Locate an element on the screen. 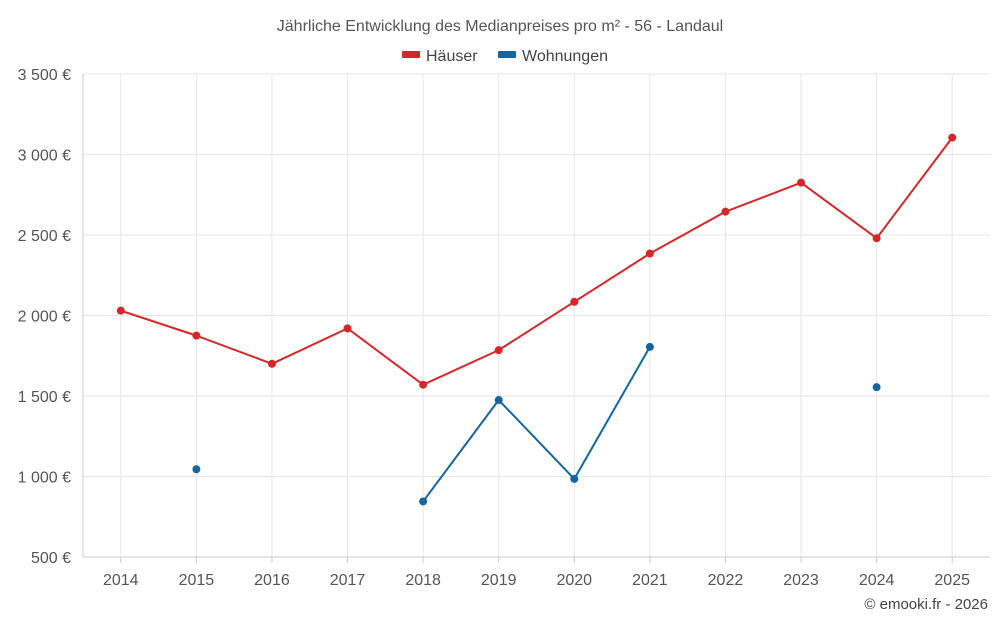 This screenshot has width=1000, height=630. x-tick-label: 2024 is located at coordinates (877, 580).